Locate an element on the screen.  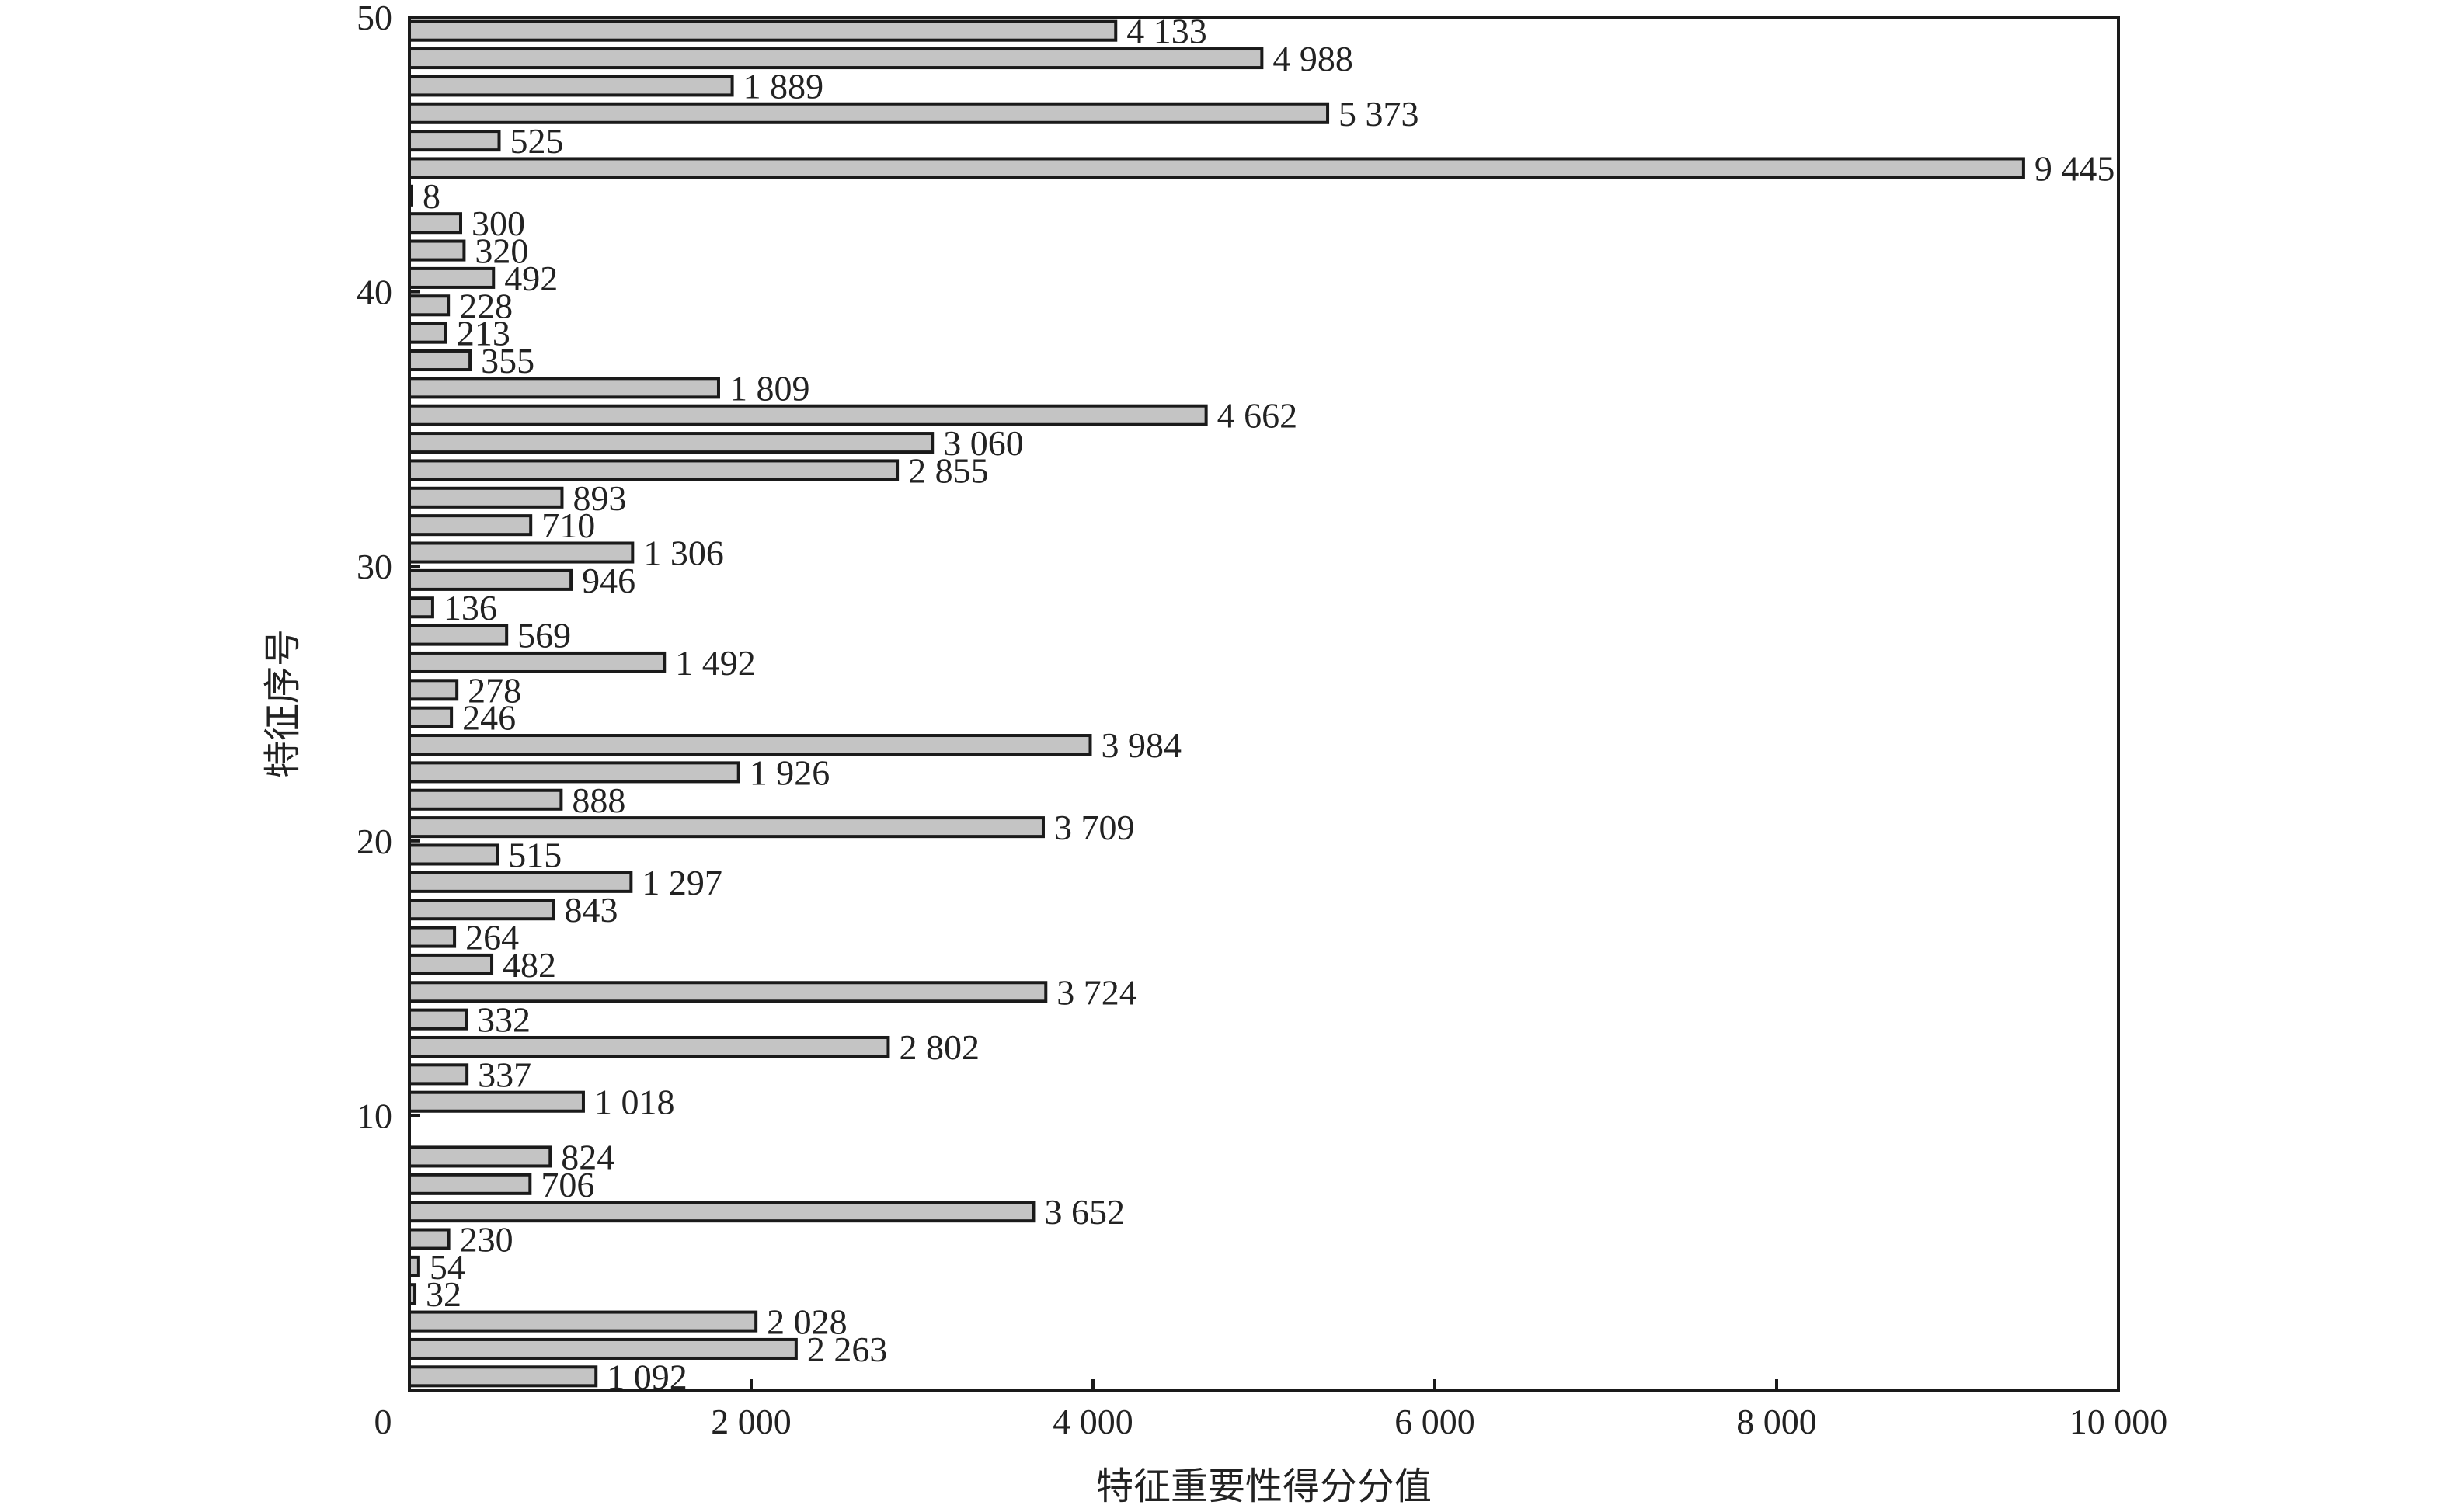
bar-value-label: 2 802 is located at coordinates (939, 1047).